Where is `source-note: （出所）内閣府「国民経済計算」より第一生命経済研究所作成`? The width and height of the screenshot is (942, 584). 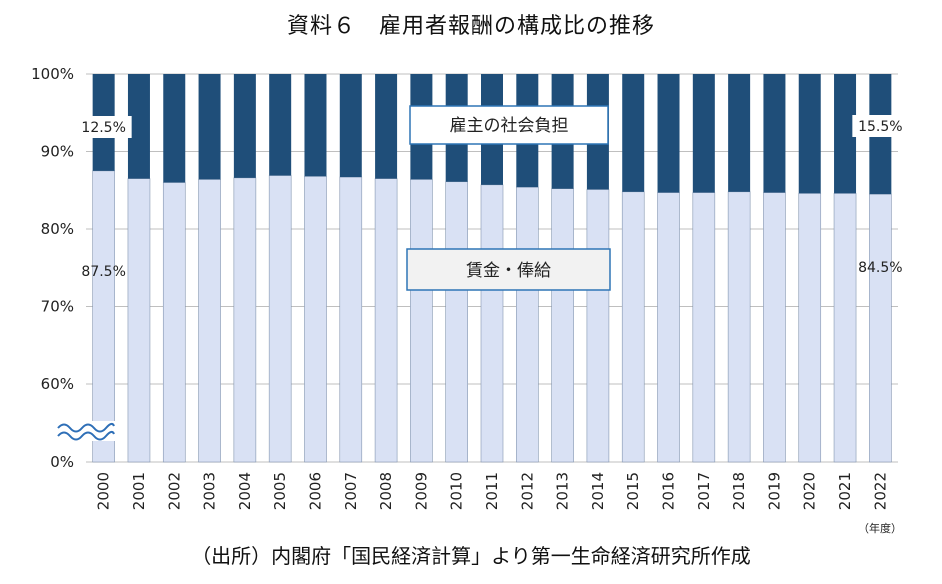
source-note: （出所）内閣府「国民経済計算」より第一生命経済研究所作成 is located at coordinates (471, 556).